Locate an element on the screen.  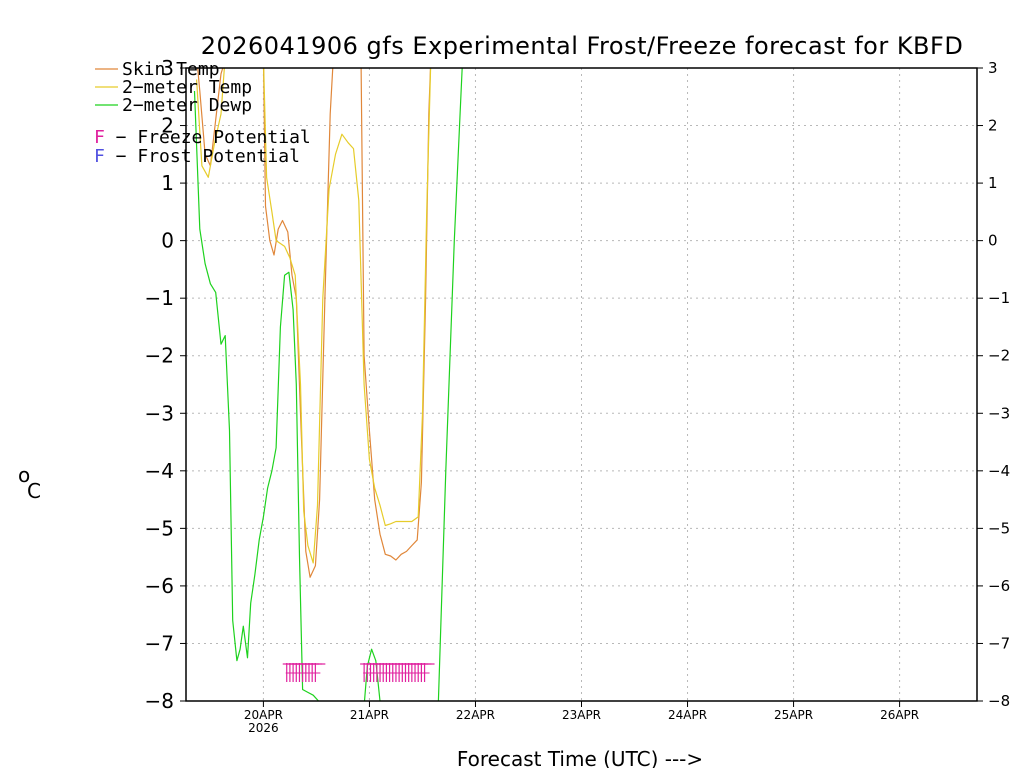
y-tick-right-label-1: 2 is located at coordinates (993, 126).